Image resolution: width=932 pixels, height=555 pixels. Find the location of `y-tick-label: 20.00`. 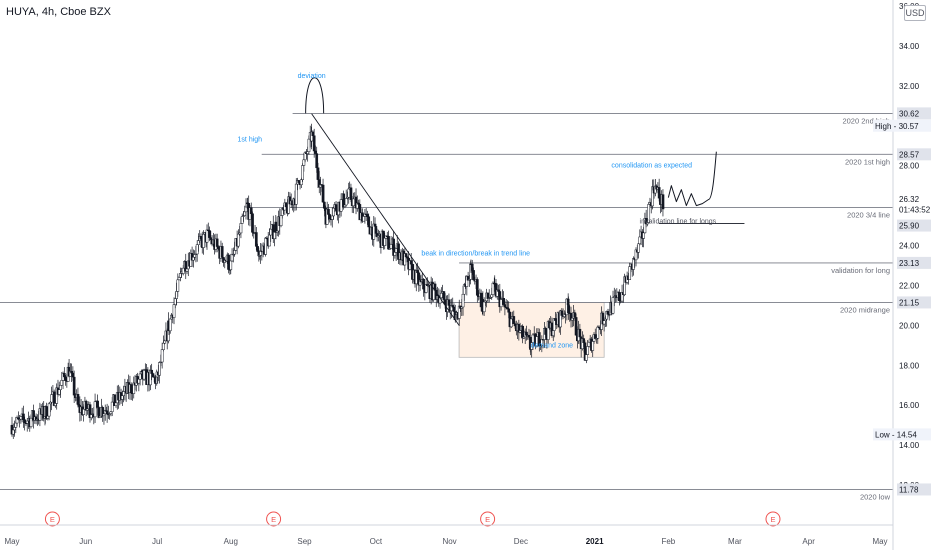

y-tick-label: 20.00 is located at coordinates (909, 325).